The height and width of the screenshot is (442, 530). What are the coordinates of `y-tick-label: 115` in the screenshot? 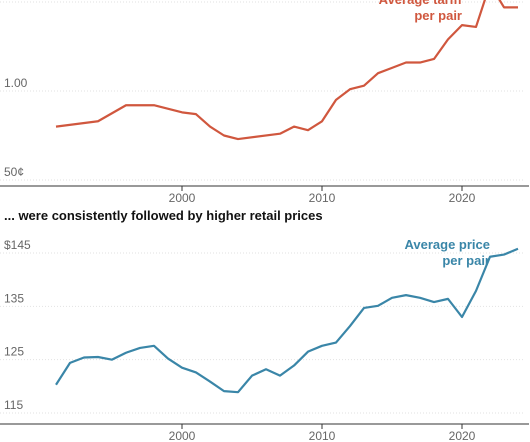 It's located at (13, 405).